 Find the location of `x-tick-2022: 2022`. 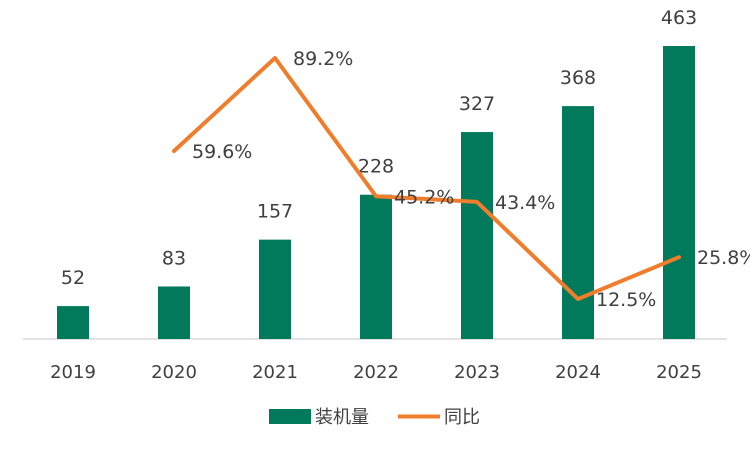

x-tick-2022: 2022 is located at coordinates (376, 372).